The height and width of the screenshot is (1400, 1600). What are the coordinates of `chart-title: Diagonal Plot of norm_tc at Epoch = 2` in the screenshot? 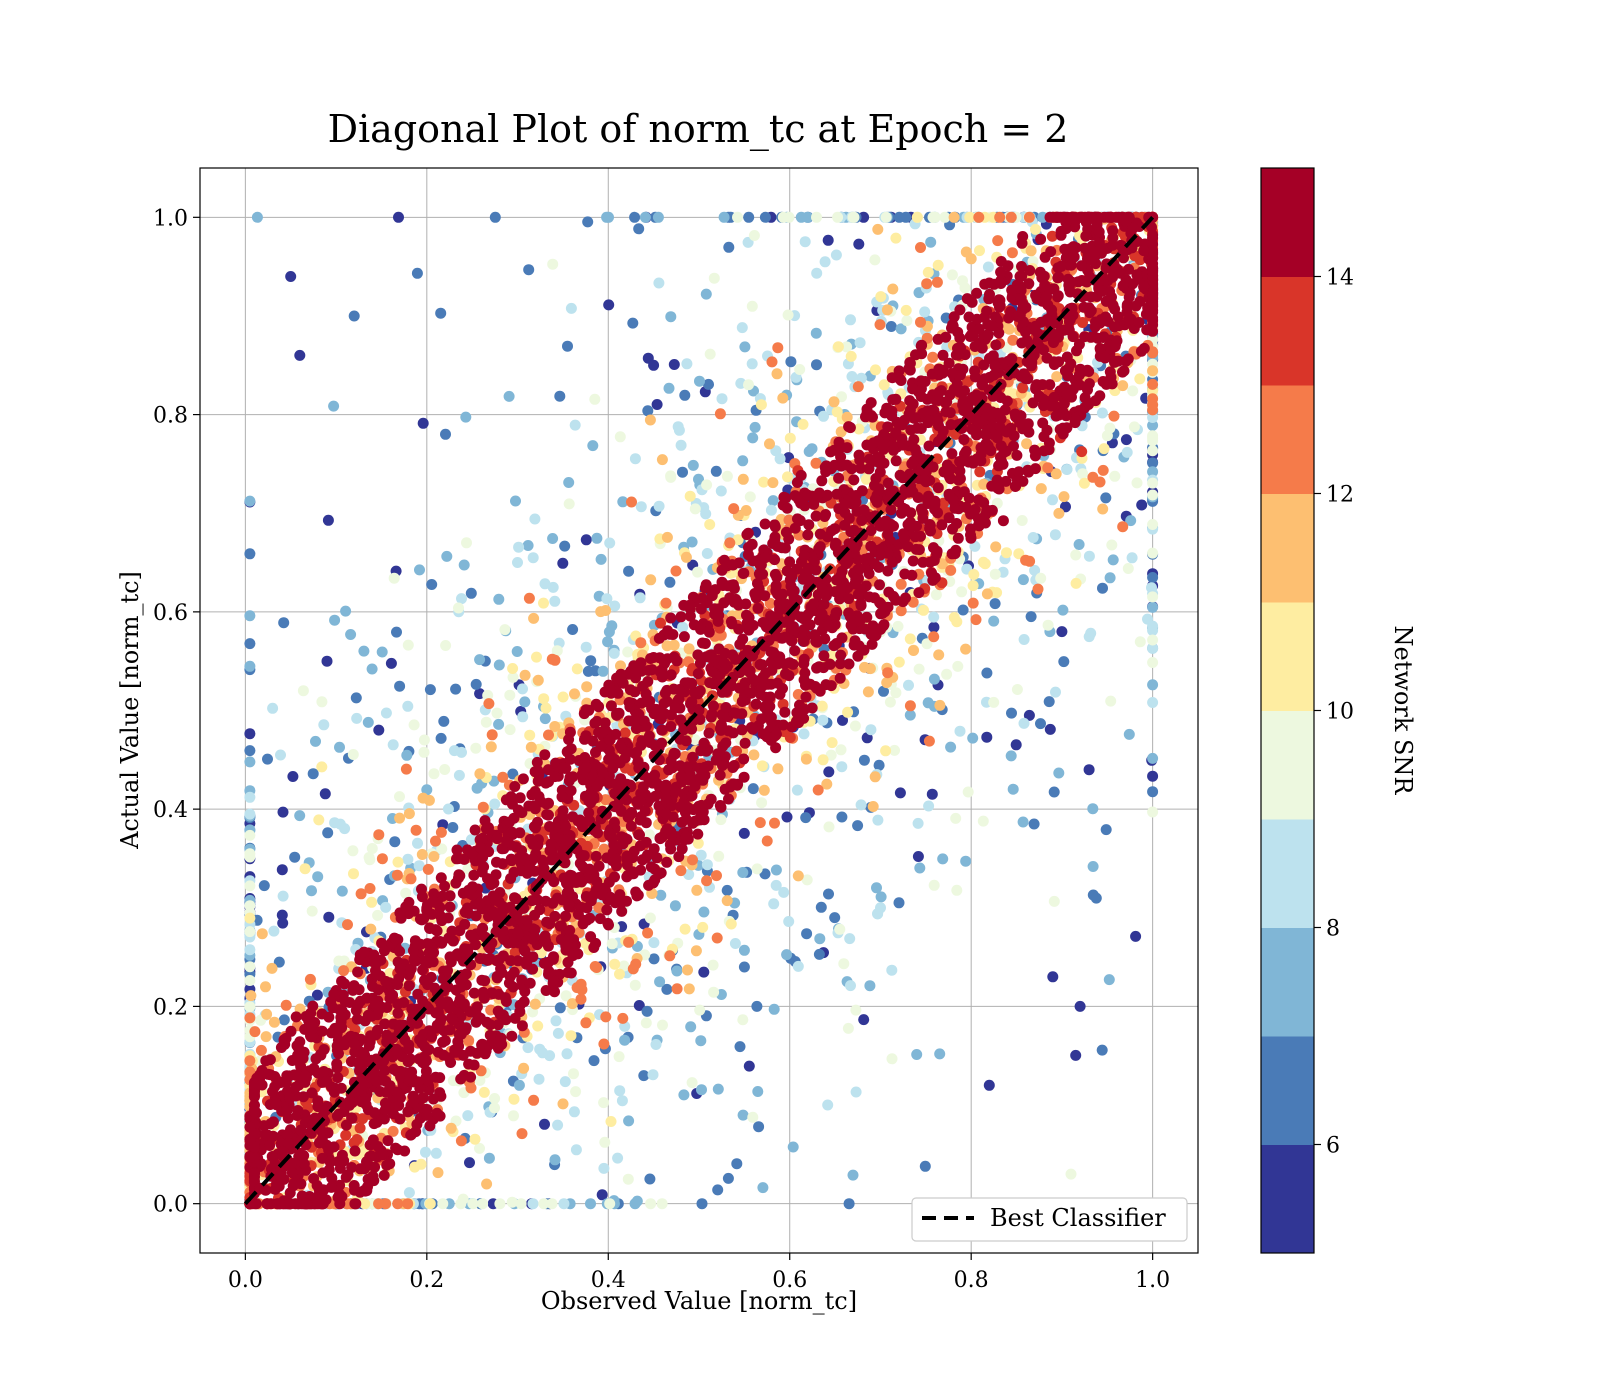 It's located at (698, 129).